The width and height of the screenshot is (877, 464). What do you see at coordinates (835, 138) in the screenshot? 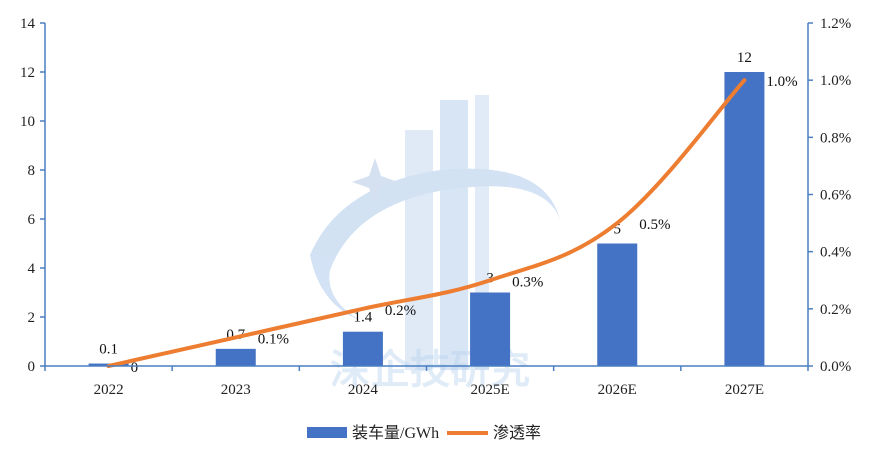
I see `right-tick-label: 0.8%` at bounding box center [835, 138].